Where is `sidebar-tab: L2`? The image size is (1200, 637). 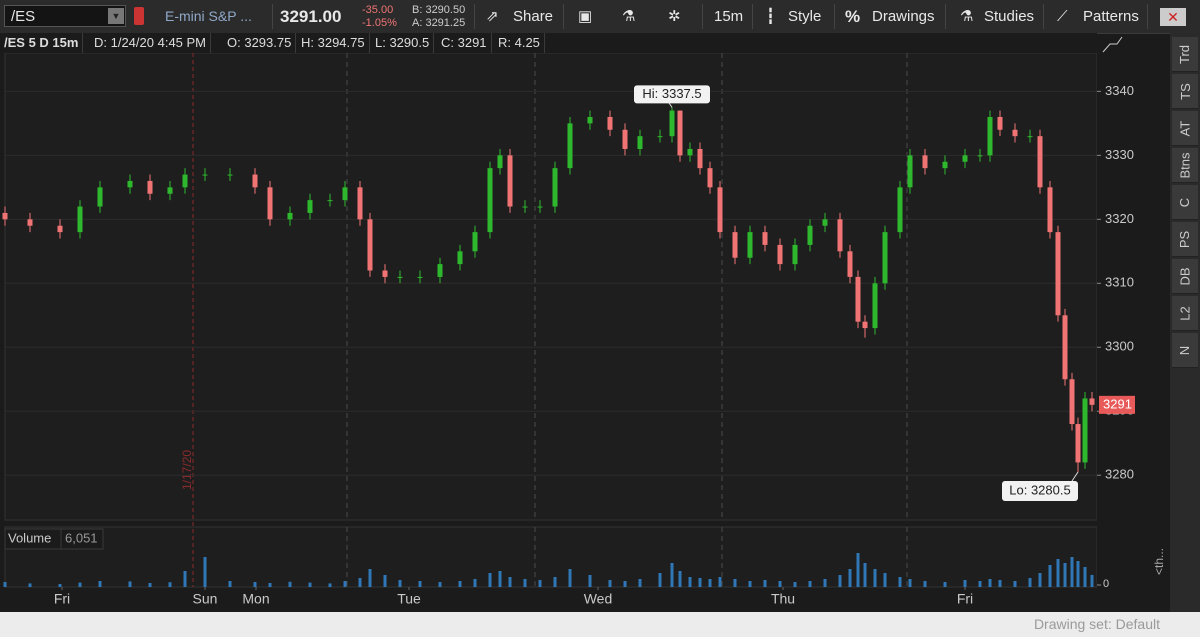 sidebar-tab: L2 is located at coordinates (1185, 313).